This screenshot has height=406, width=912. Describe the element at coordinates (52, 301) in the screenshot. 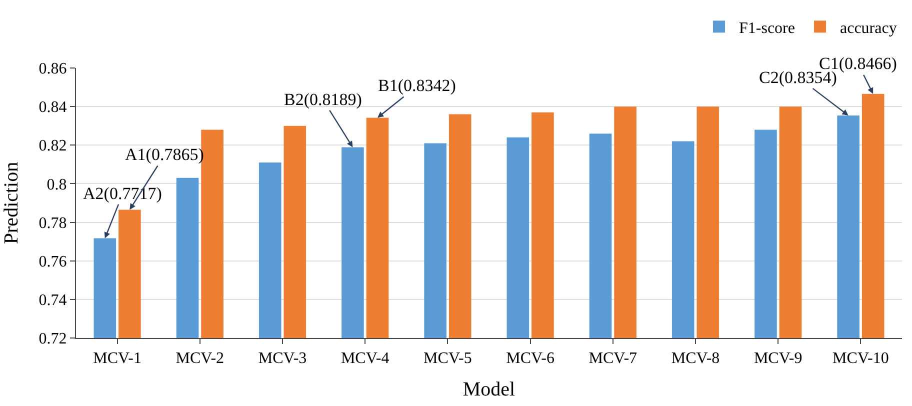

I see `y-tick-label: 0.74` at that location.